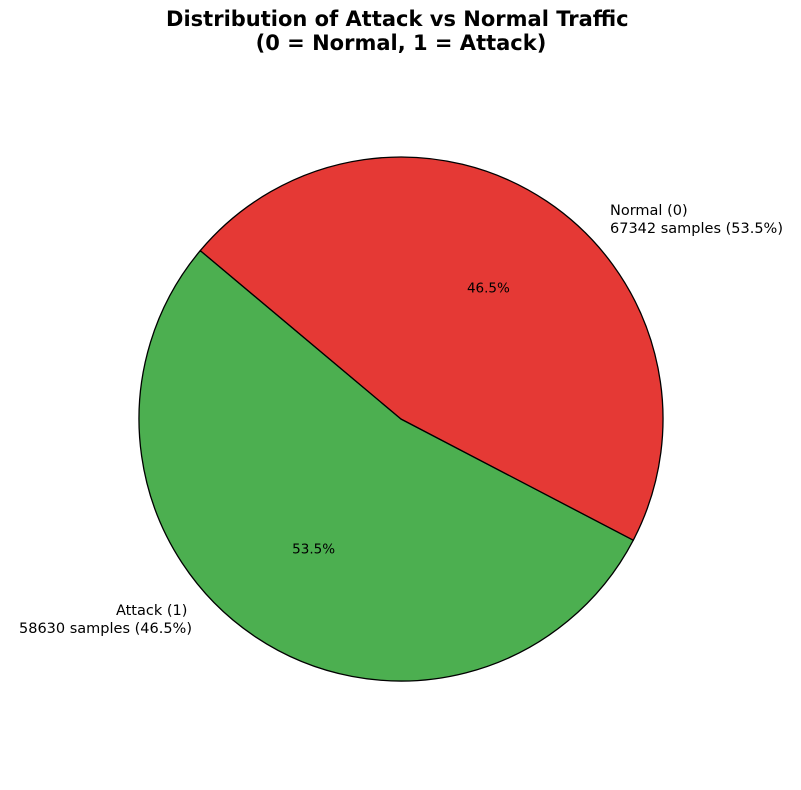  Describe the element at coordinates (313, 550) in the screenshot. I see `slice-pct-normal: 53.5%` at that location.